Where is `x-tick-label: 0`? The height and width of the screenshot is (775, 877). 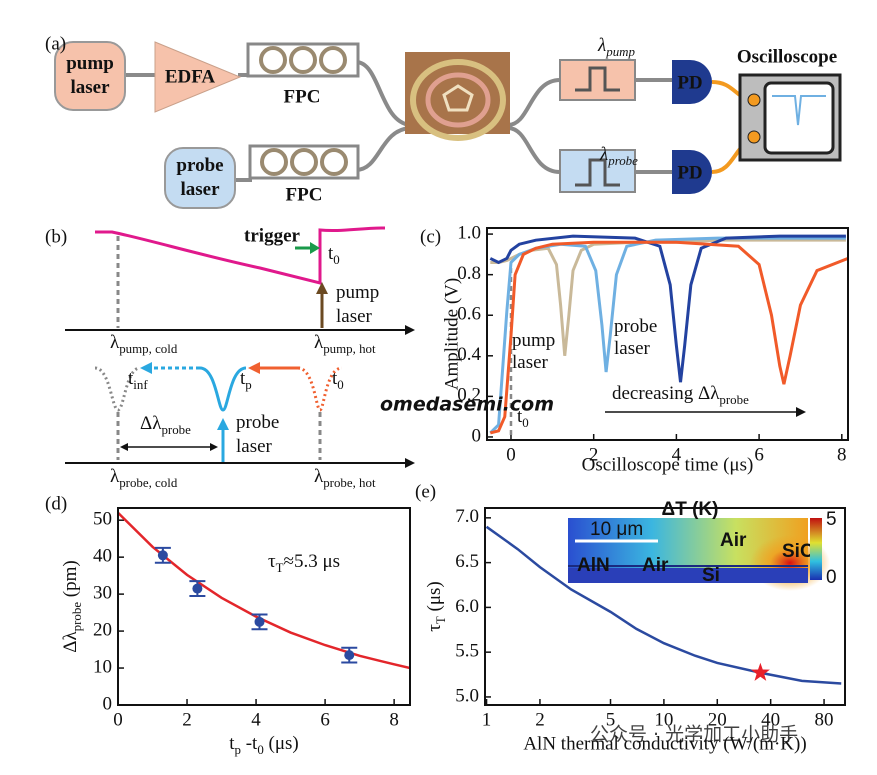 x-tick-label: 0 is located at coordinates (118, 719).